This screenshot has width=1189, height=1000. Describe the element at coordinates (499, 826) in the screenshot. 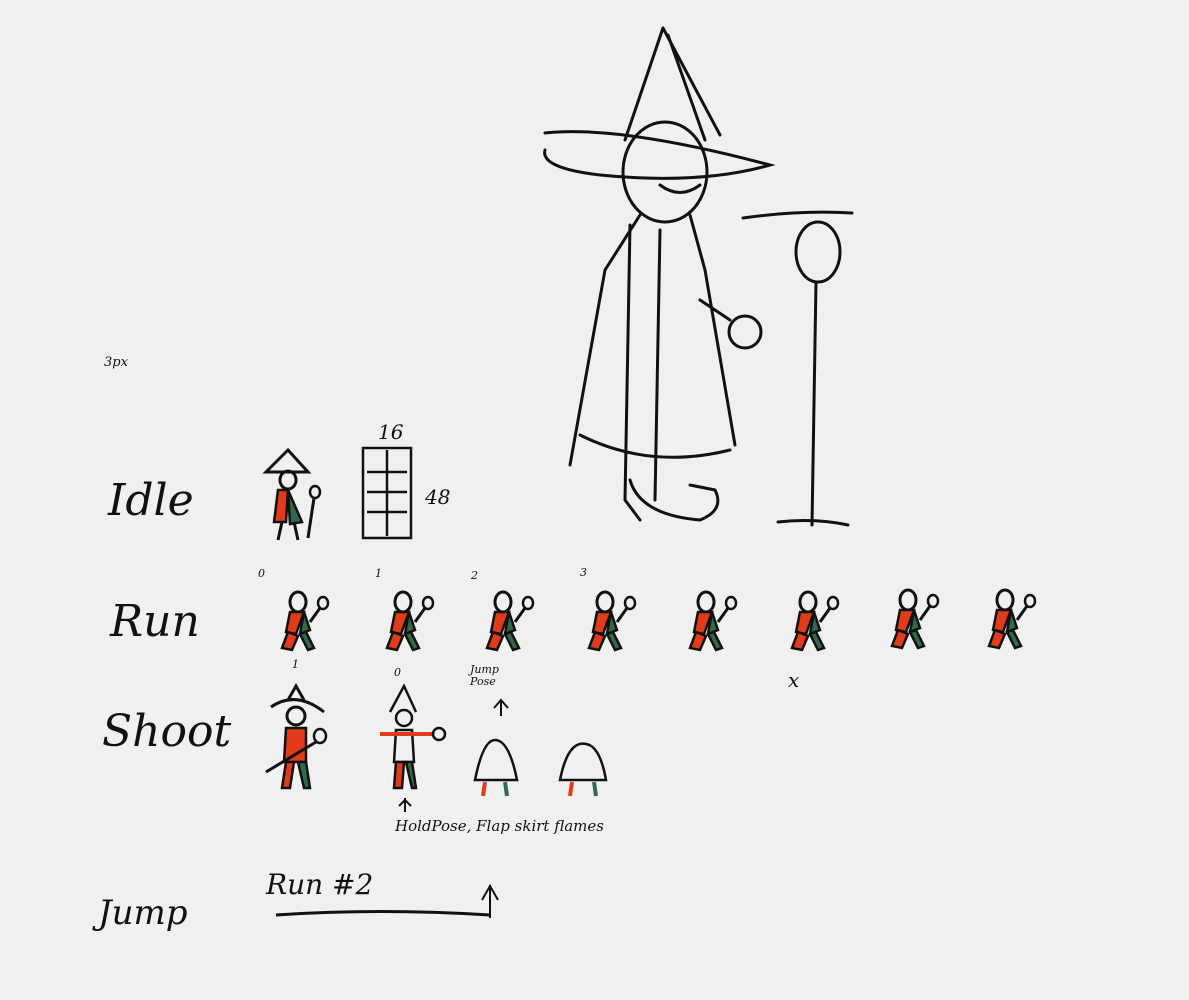

I see `hold-pose-note: HoldPose, Flap skirt flames` at that location.